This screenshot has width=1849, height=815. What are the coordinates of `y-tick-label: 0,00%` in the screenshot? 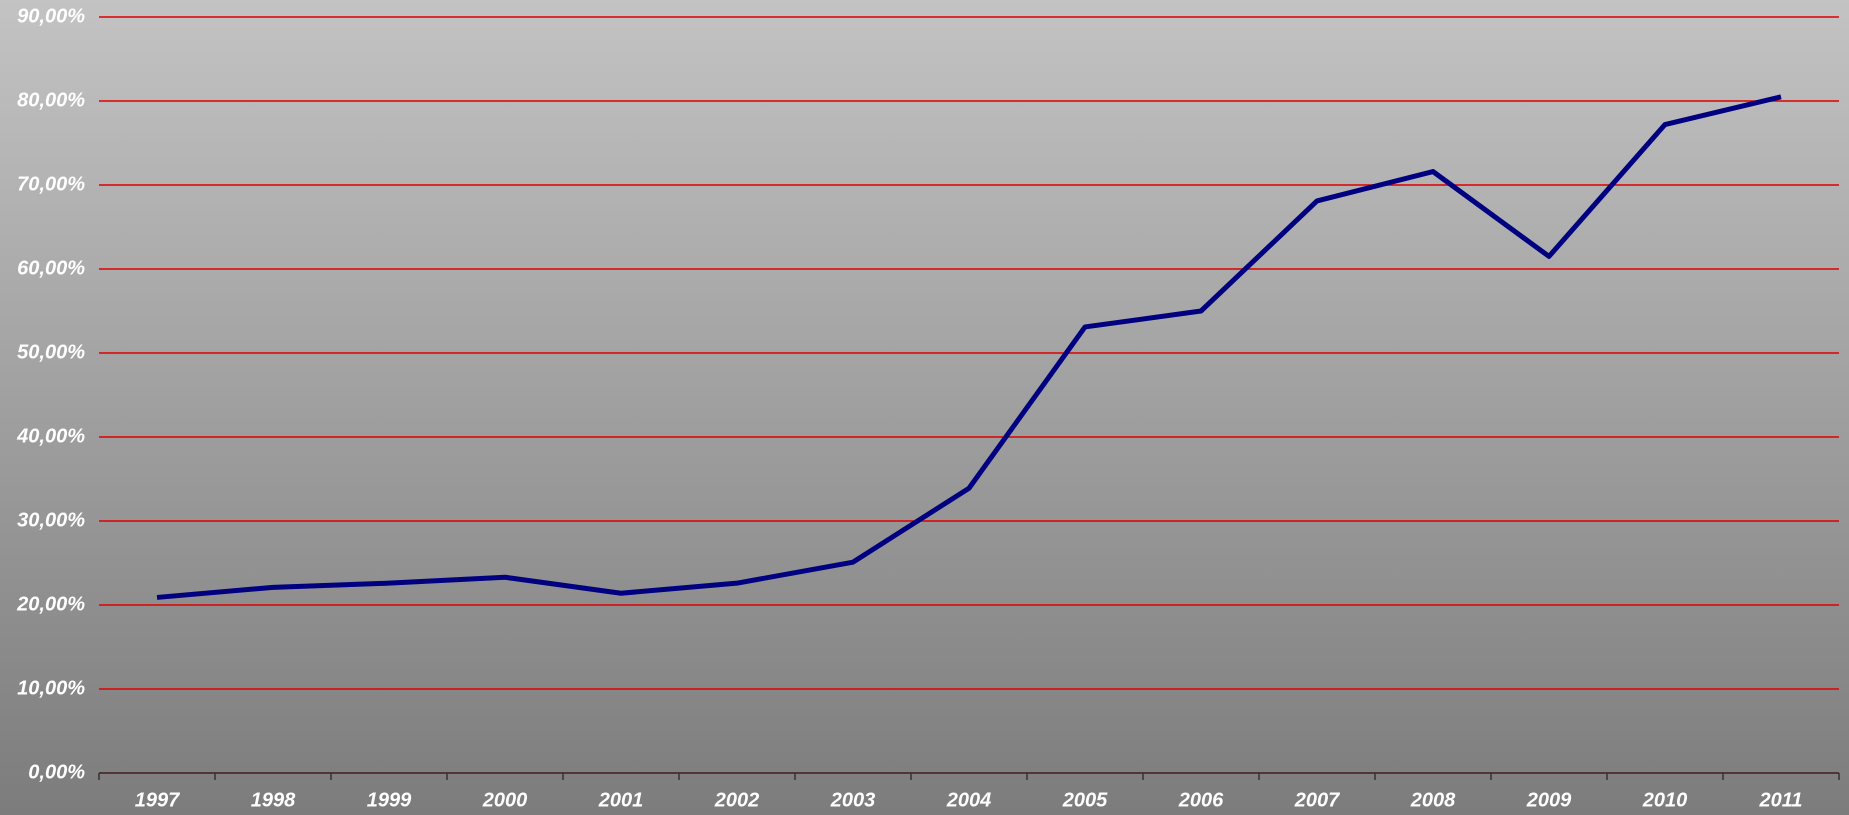 It's located at (56, 772).